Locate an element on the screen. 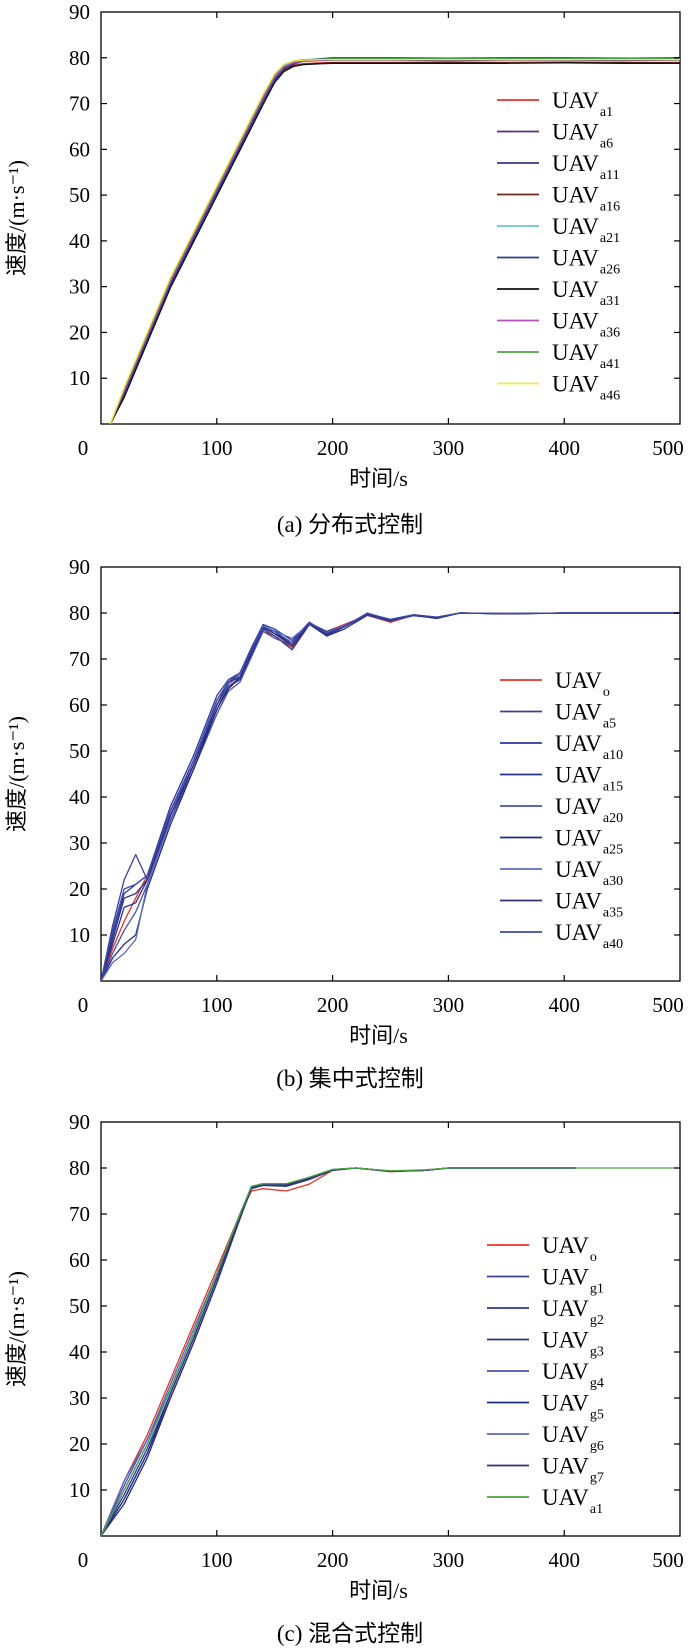 The height and width of the screenshot is (1650, 700). legend-entry-g6: UAVg6 is located at coordinates (573, 1438).